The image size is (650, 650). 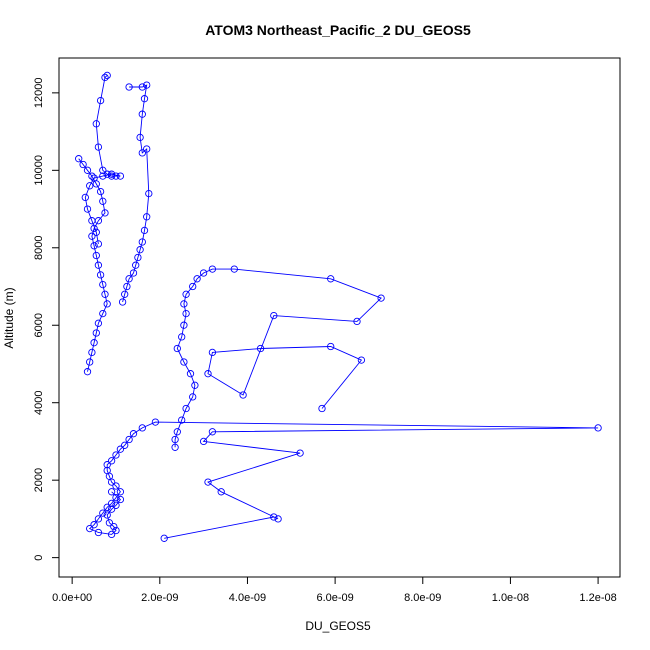 I want to click on y-axis-label: Altitude (m), so click(x=9, y=317).